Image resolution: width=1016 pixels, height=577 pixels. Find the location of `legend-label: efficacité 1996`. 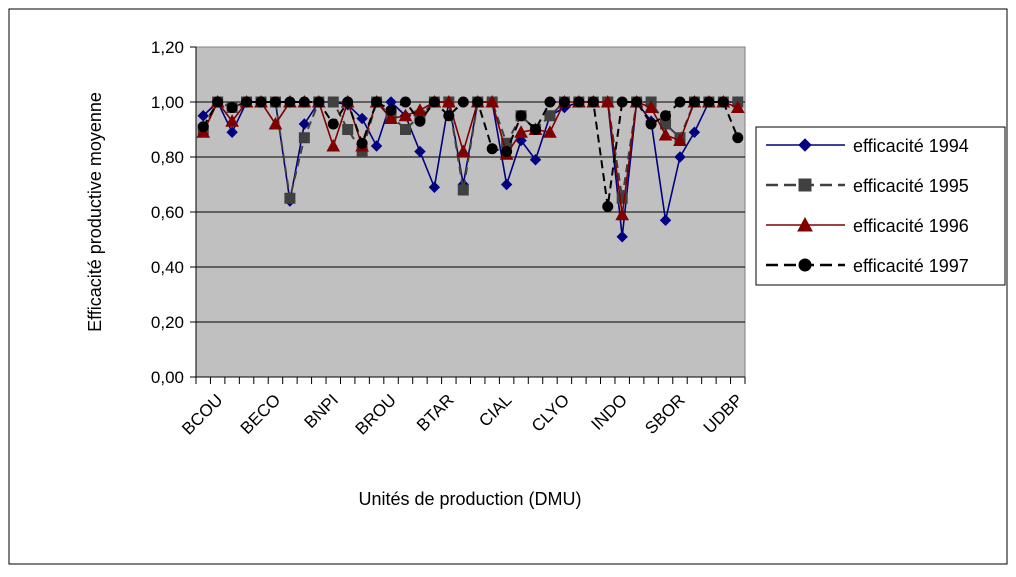

legend-label: efficacité 1996 is located at coordinates (911, 226).